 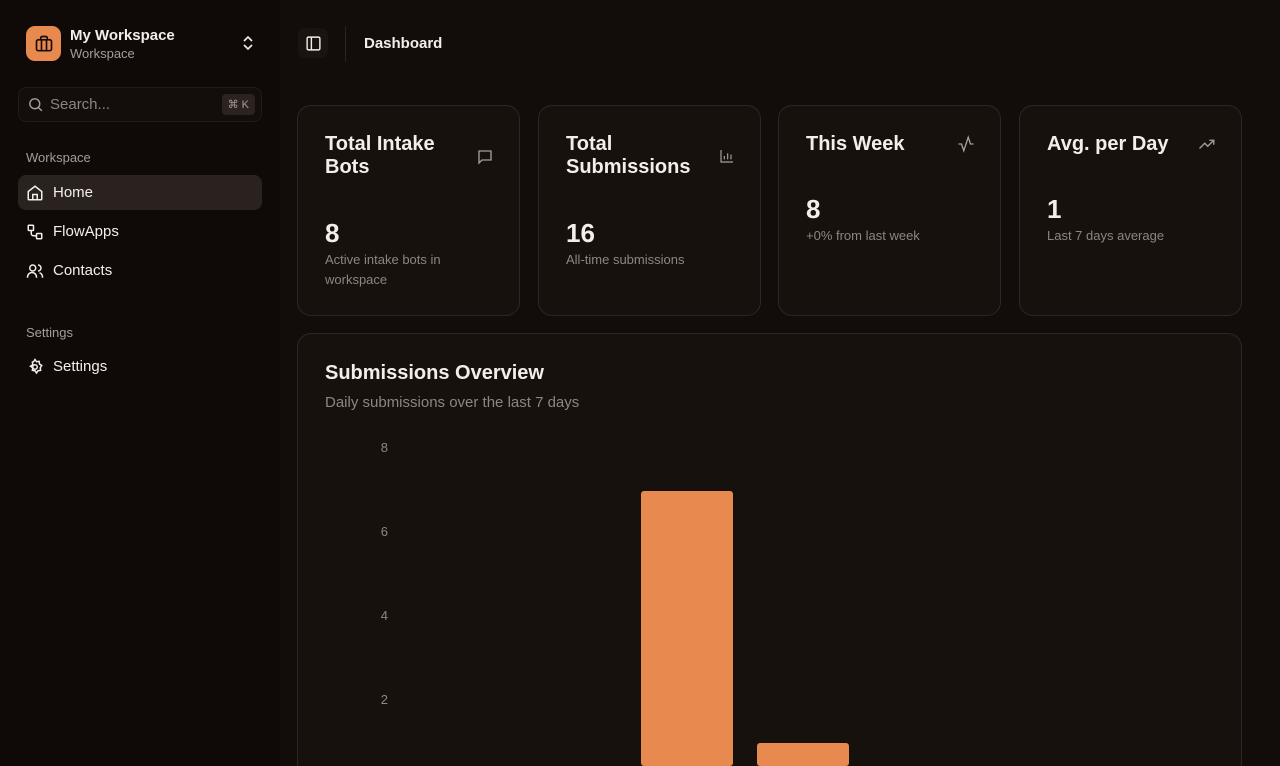 What do you see at coordinates (727, 158) in the screenshot?
I see `bar-chart-icon` at bounding box center [727, 158].